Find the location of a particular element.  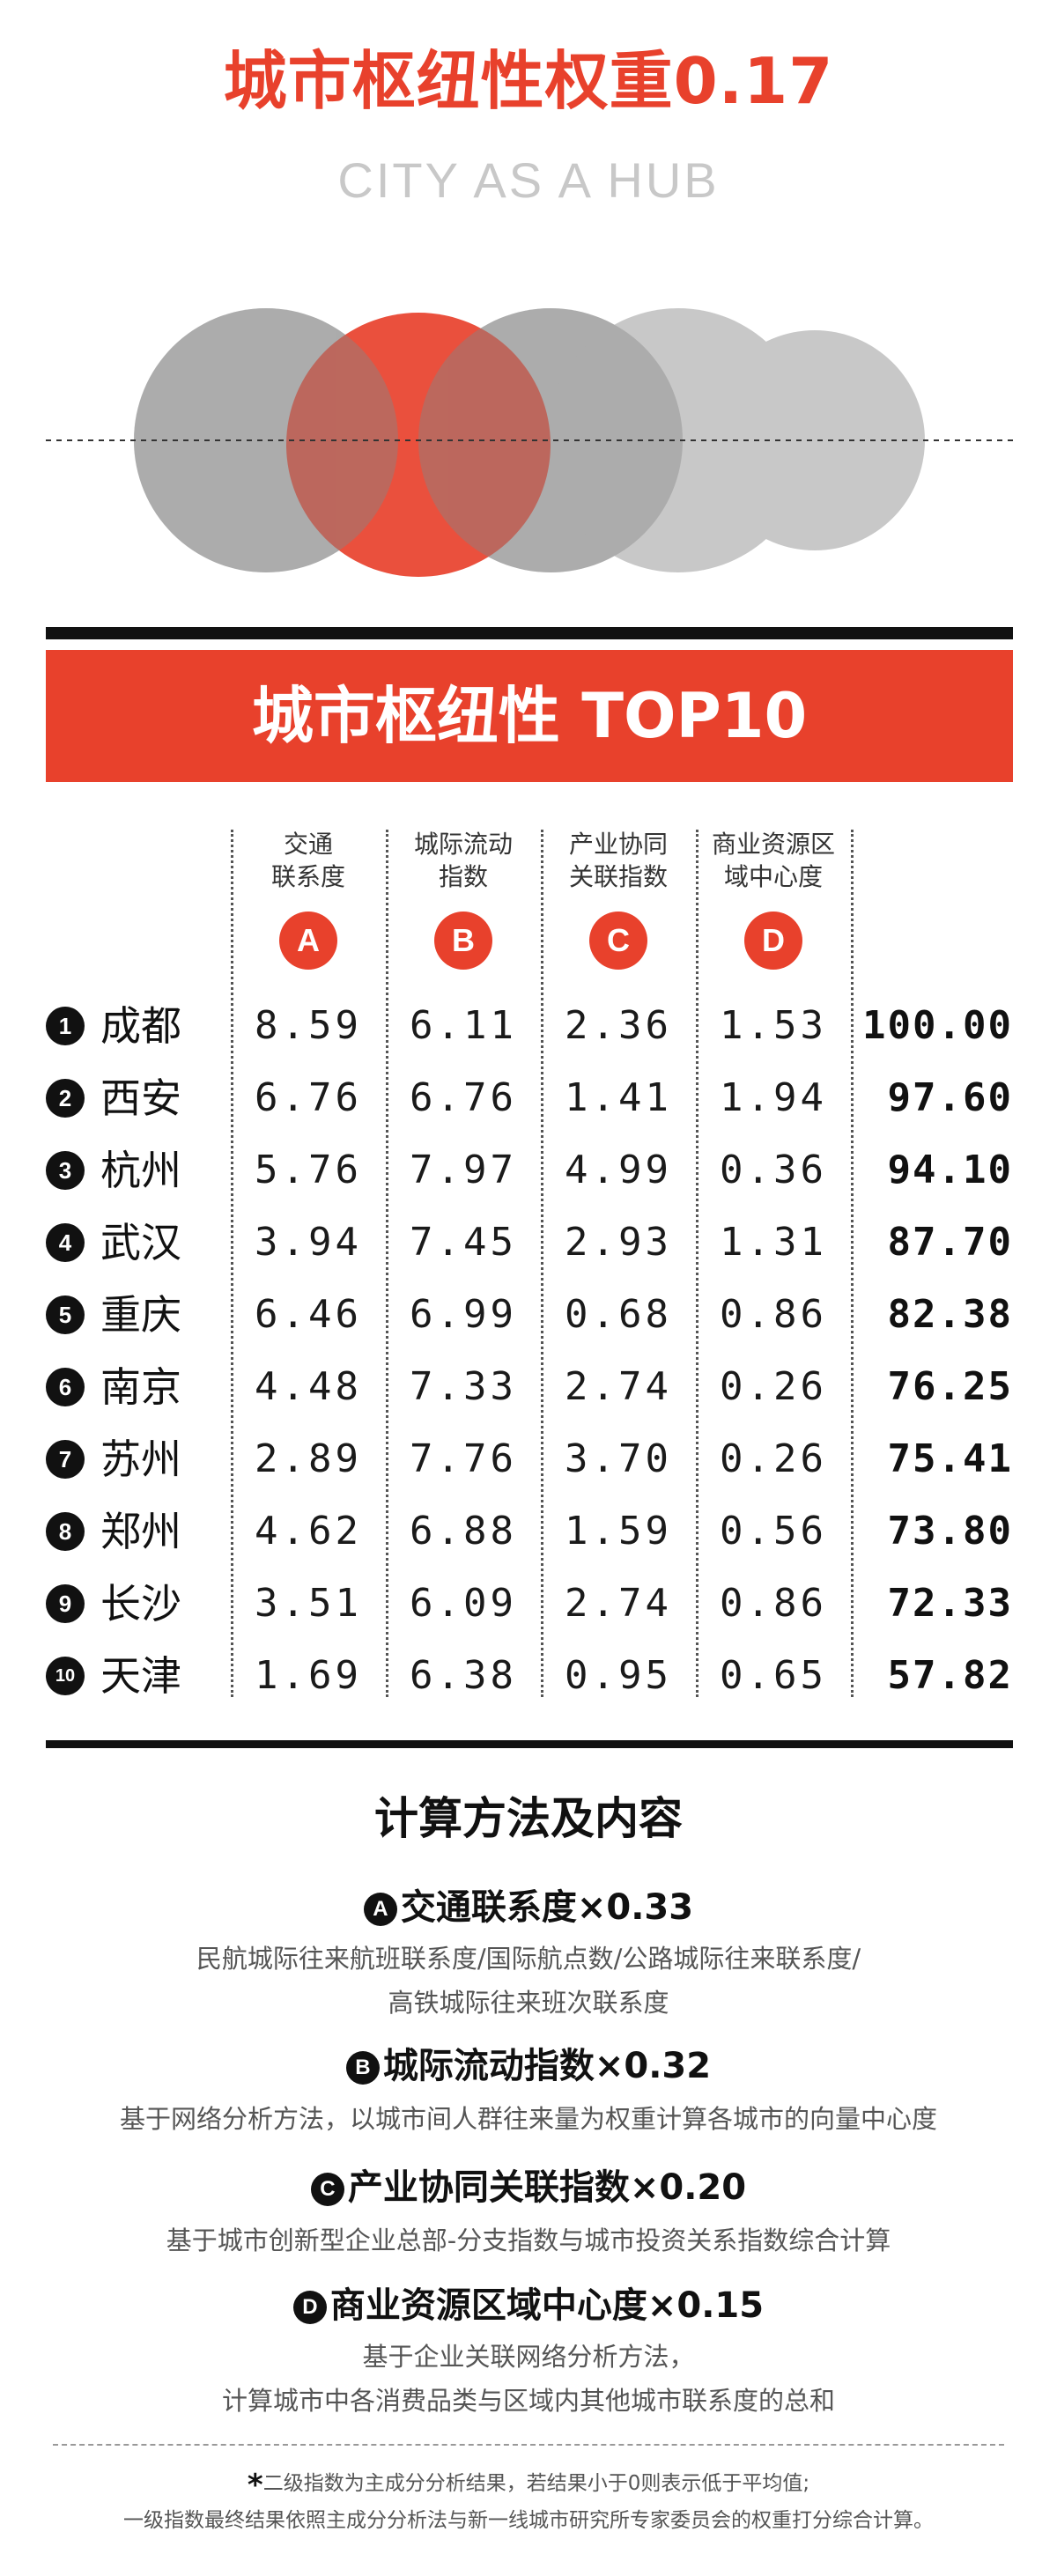

value-d: 0.56 is located at coordinates (773, 1531).